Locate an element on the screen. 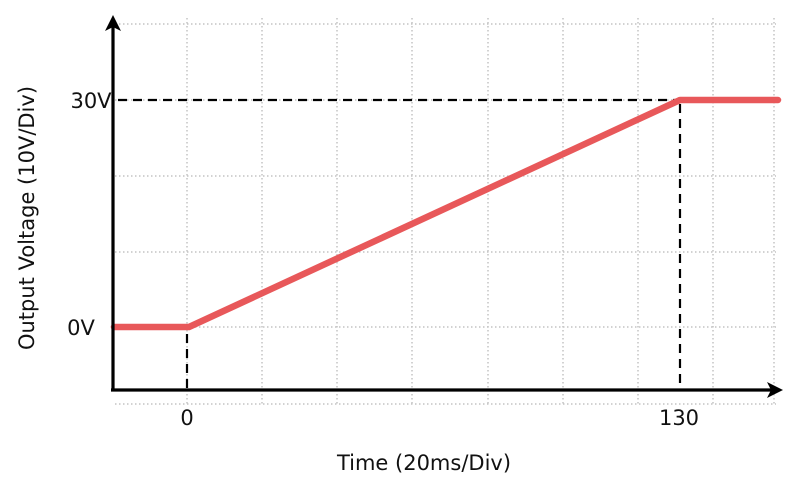 The width and height of the screenshot is (800, 492). y-tick-30v: 30V is located at coordinates (91, 101).